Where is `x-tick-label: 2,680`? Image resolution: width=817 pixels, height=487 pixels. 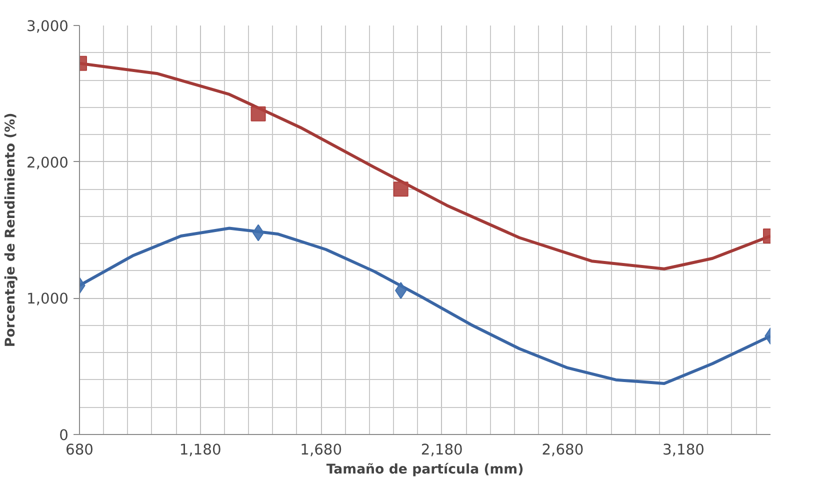
x-tick-label: 2,680 is located at coordinates (563, 450).